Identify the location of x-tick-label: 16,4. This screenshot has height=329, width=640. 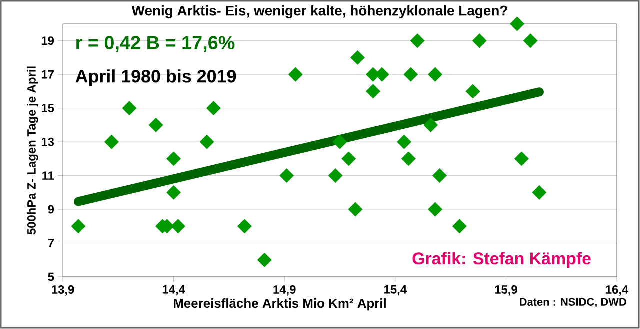
(617, 291).